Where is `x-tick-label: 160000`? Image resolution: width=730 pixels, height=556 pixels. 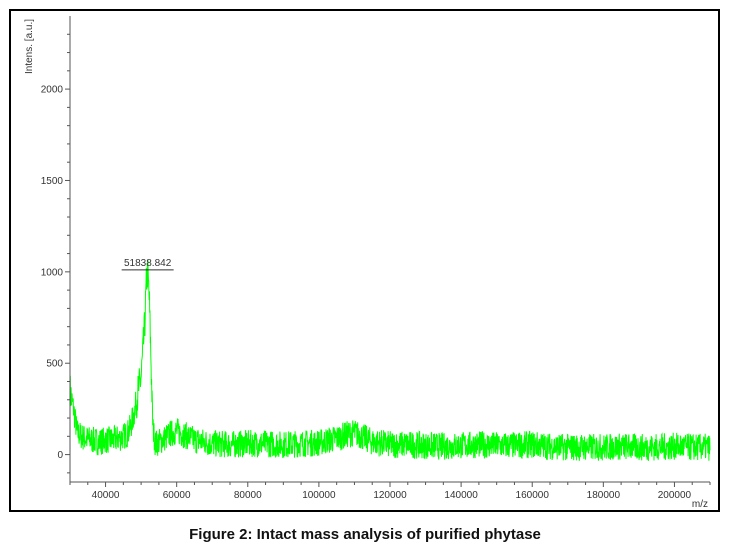
x-tick-label: 160000 is located at coordinates (533, 495).